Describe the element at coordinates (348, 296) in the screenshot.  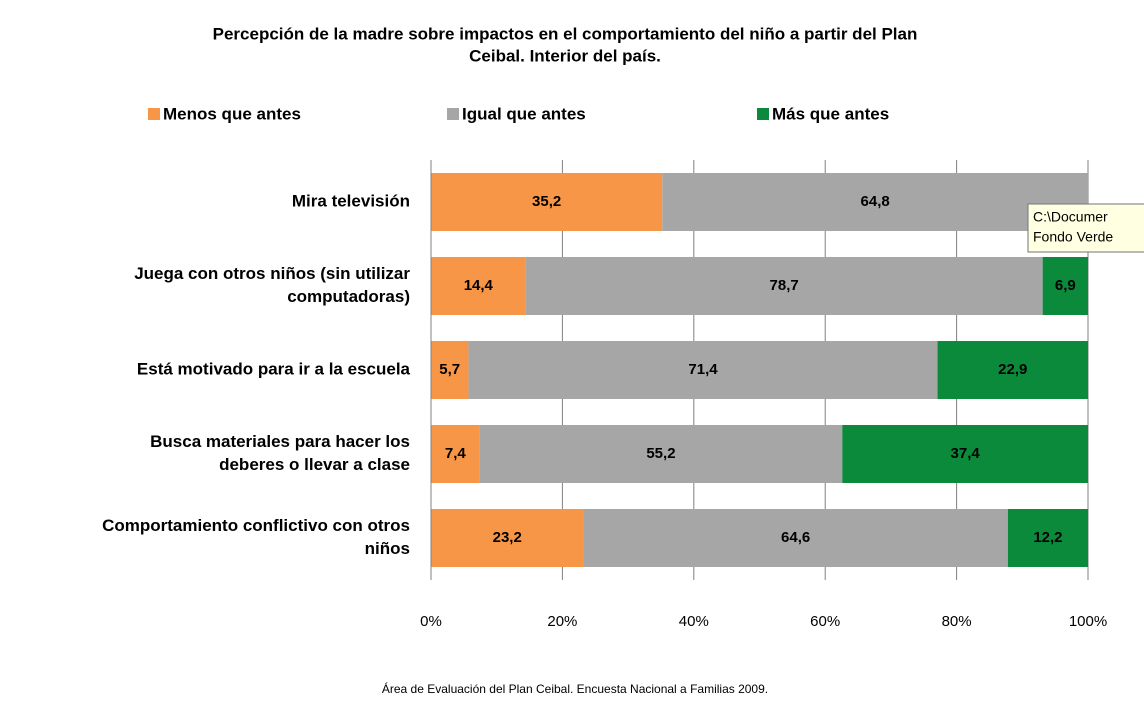
I see `category-label: computadoras)` at that location.